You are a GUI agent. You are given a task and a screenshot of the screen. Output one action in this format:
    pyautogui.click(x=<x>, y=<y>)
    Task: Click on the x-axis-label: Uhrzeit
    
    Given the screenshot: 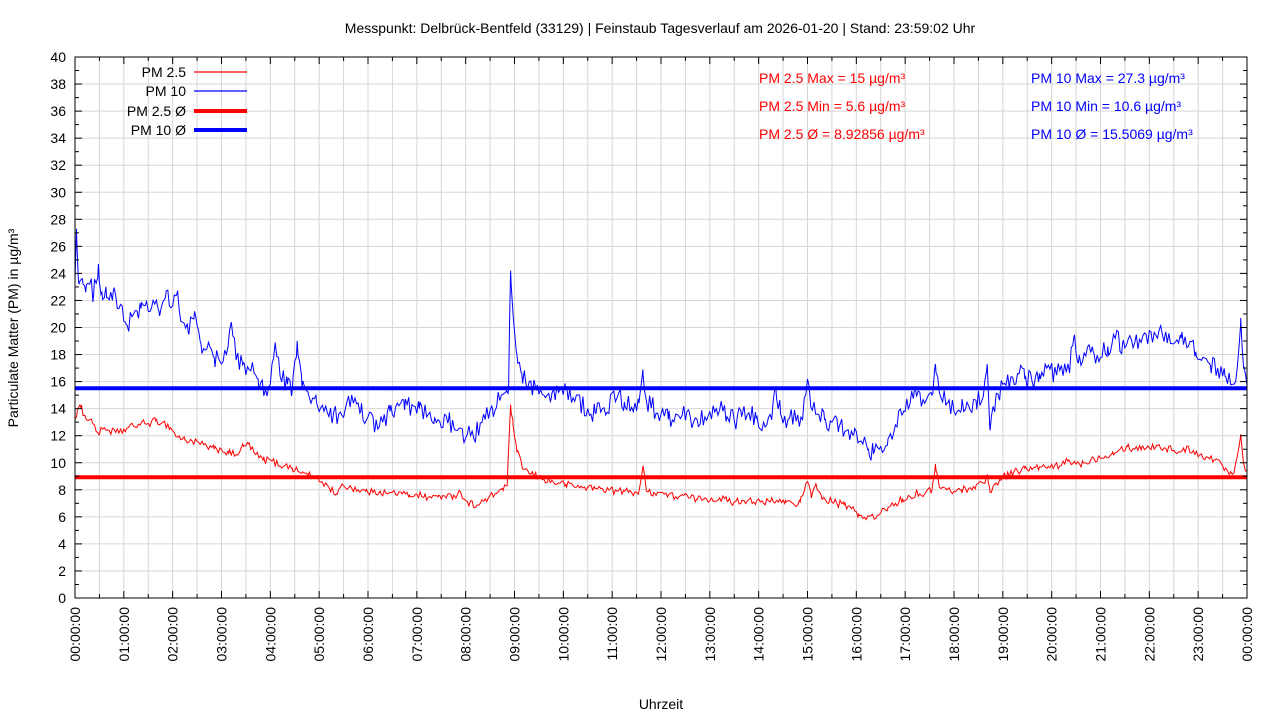 What is the action you would take?
    pyautogui.click(x=661, y=704)
    